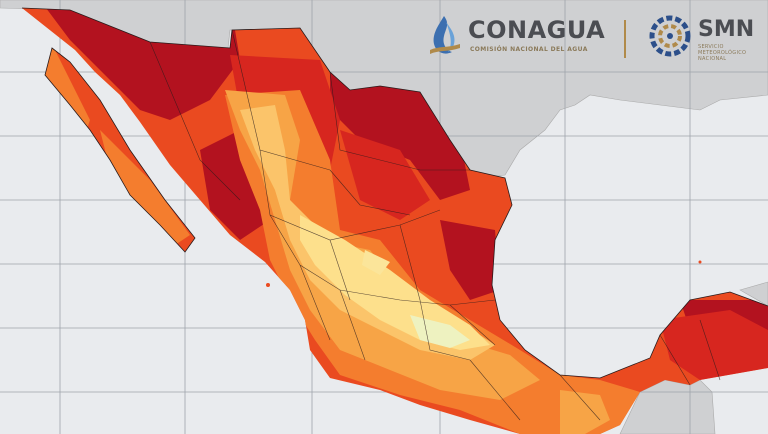 This screenshot has height=434, width=768. What do you see at coordinates (712, 59) in the screenshot?
I see `smn-subtitle-line: NACIONAL` at bounding box center [712, 59].